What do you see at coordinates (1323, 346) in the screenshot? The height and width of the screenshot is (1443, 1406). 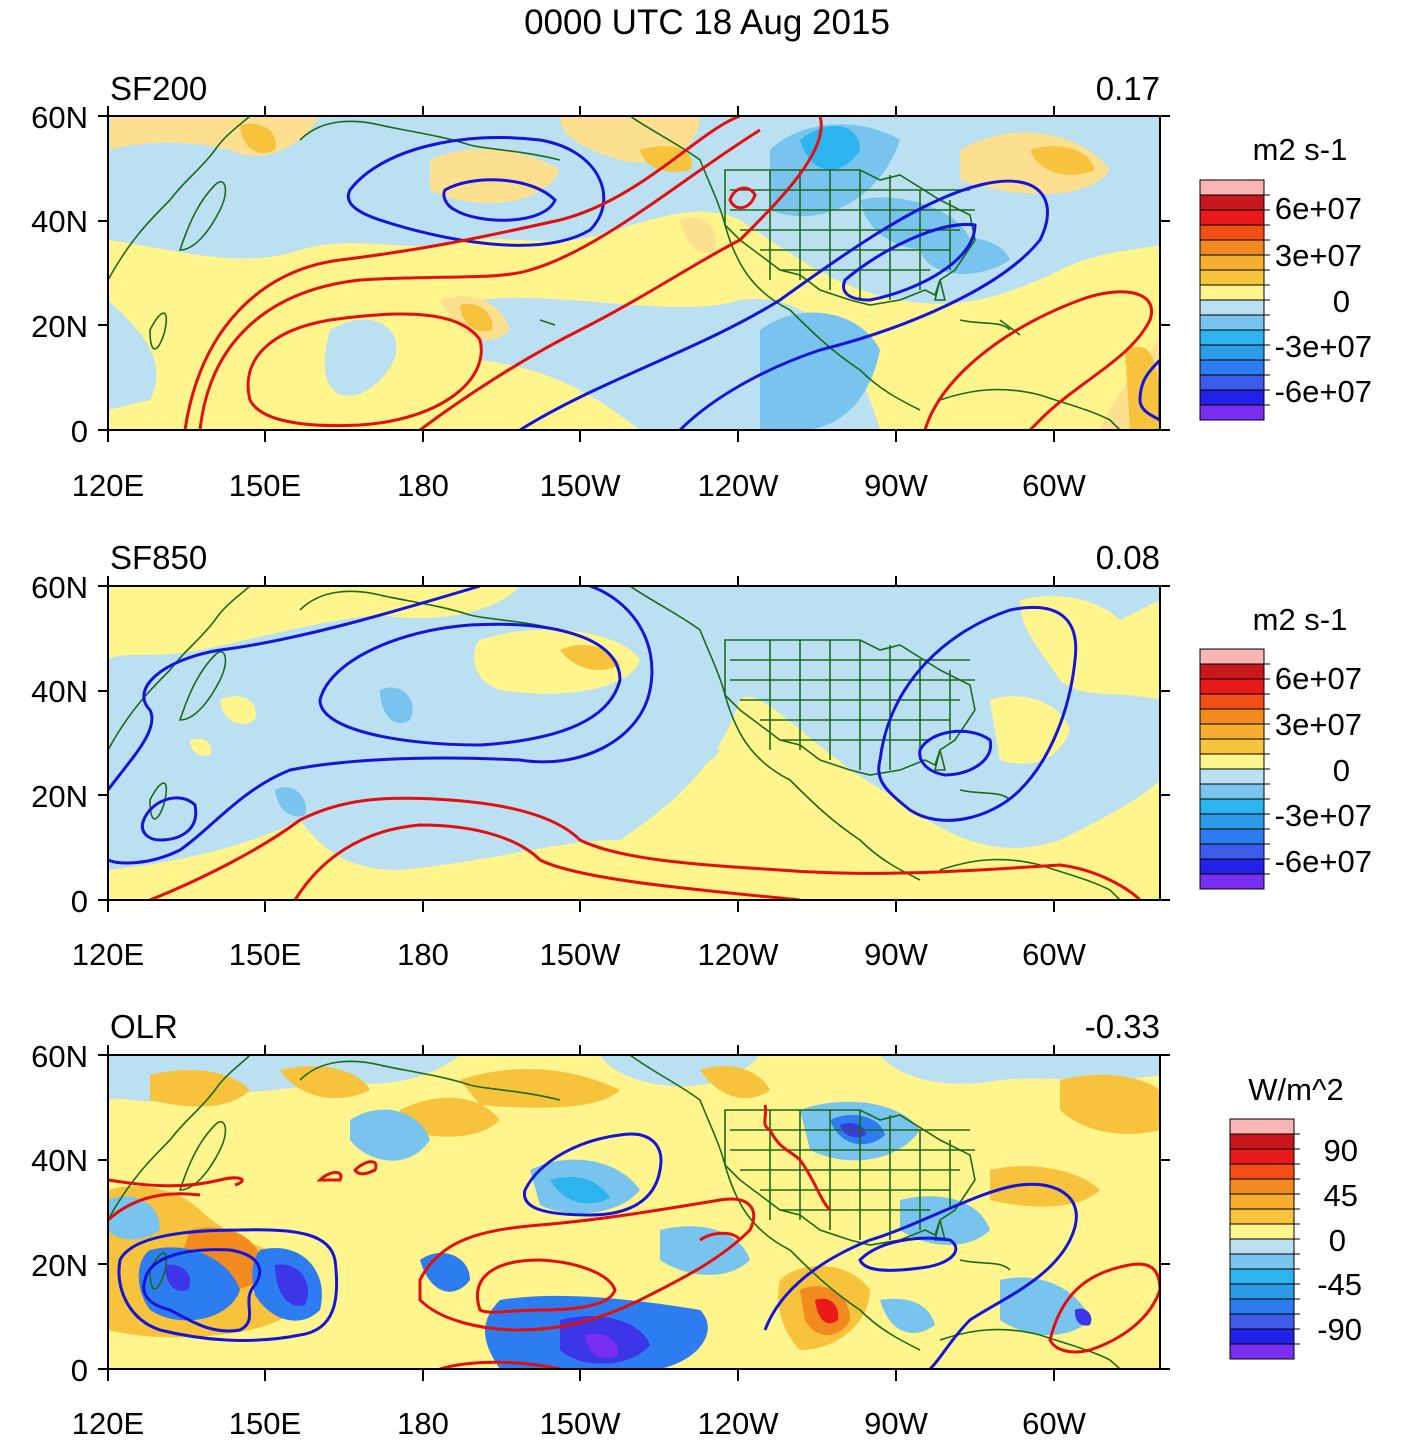 I see `colorbar-label: -3e+07` at bounding box center [1323, 346].